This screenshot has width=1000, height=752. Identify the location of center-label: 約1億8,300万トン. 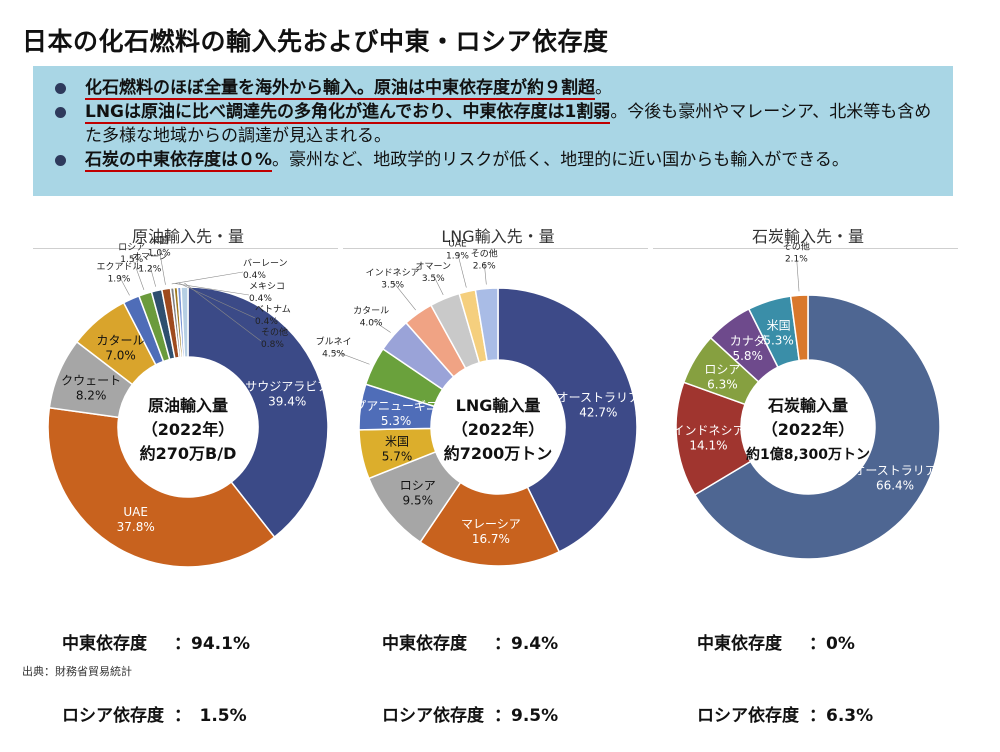
(808, 454).